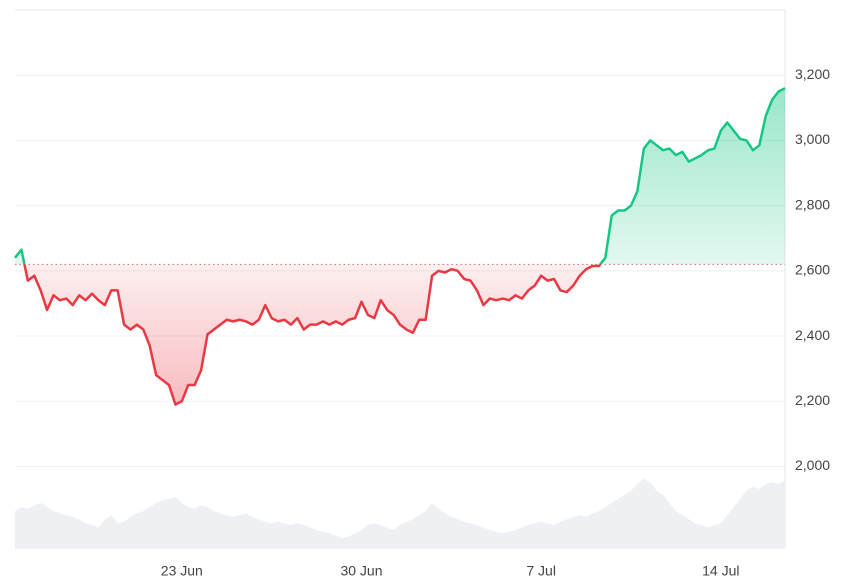 The image size is (866, 583). What do you see at coordinates (720, 571) in the screenshot?
I see `x-tick-label: 14 Jul` at bounding box center [720, 571].